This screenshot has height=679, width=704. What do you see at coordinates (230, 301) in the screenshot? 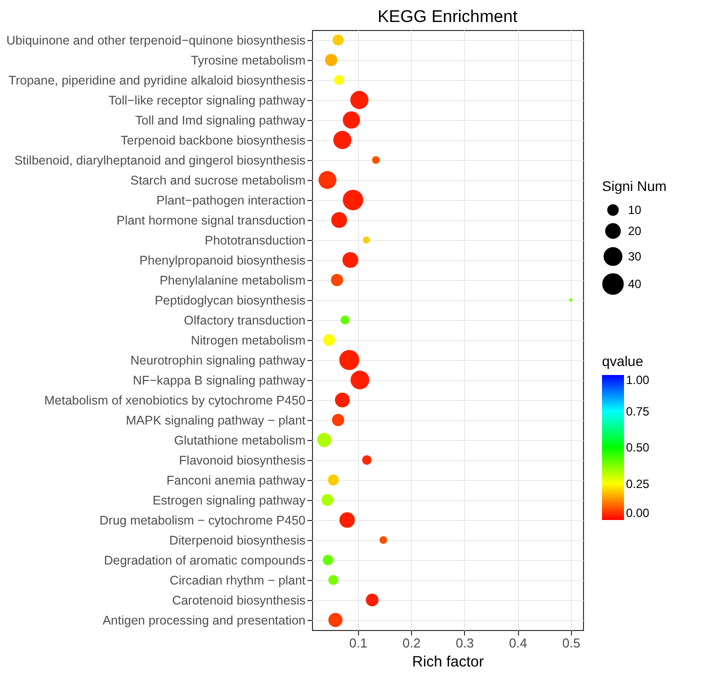
I see `y-tick-label: Peptidoglycan biosynthesis` at bounding box center [230, 301].